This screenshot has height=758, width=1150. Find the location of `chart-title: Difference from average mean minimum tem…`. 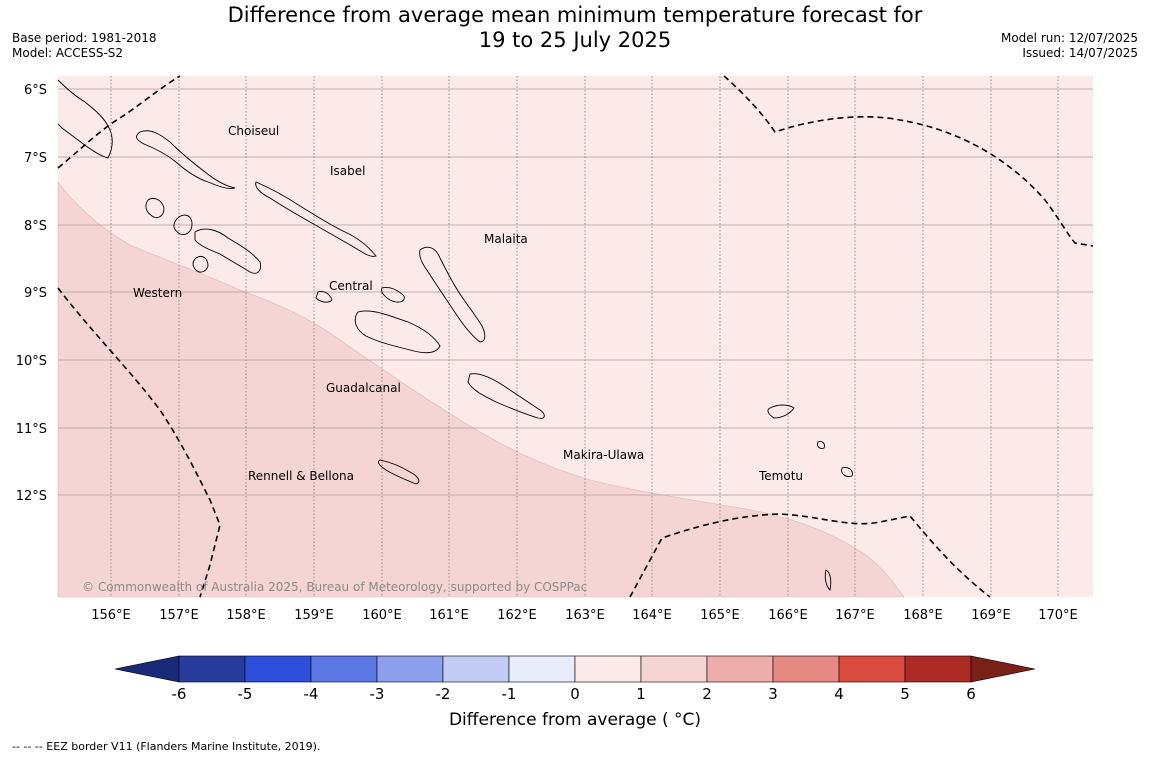

chart-title: Difference from average mean minimum tem… is located at coordinates (575, 28).